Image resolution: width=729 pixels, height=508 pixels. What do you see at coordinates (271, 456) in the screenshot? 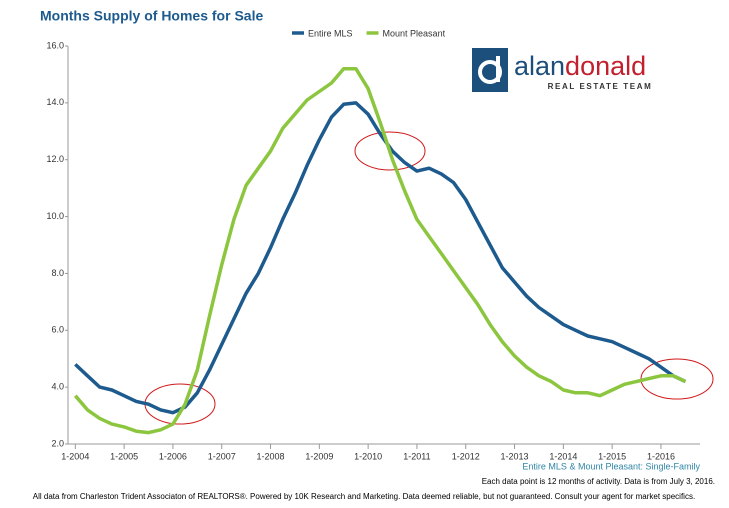
I see `x-tick-label: 1-2008` at bounding box center [271, 456].